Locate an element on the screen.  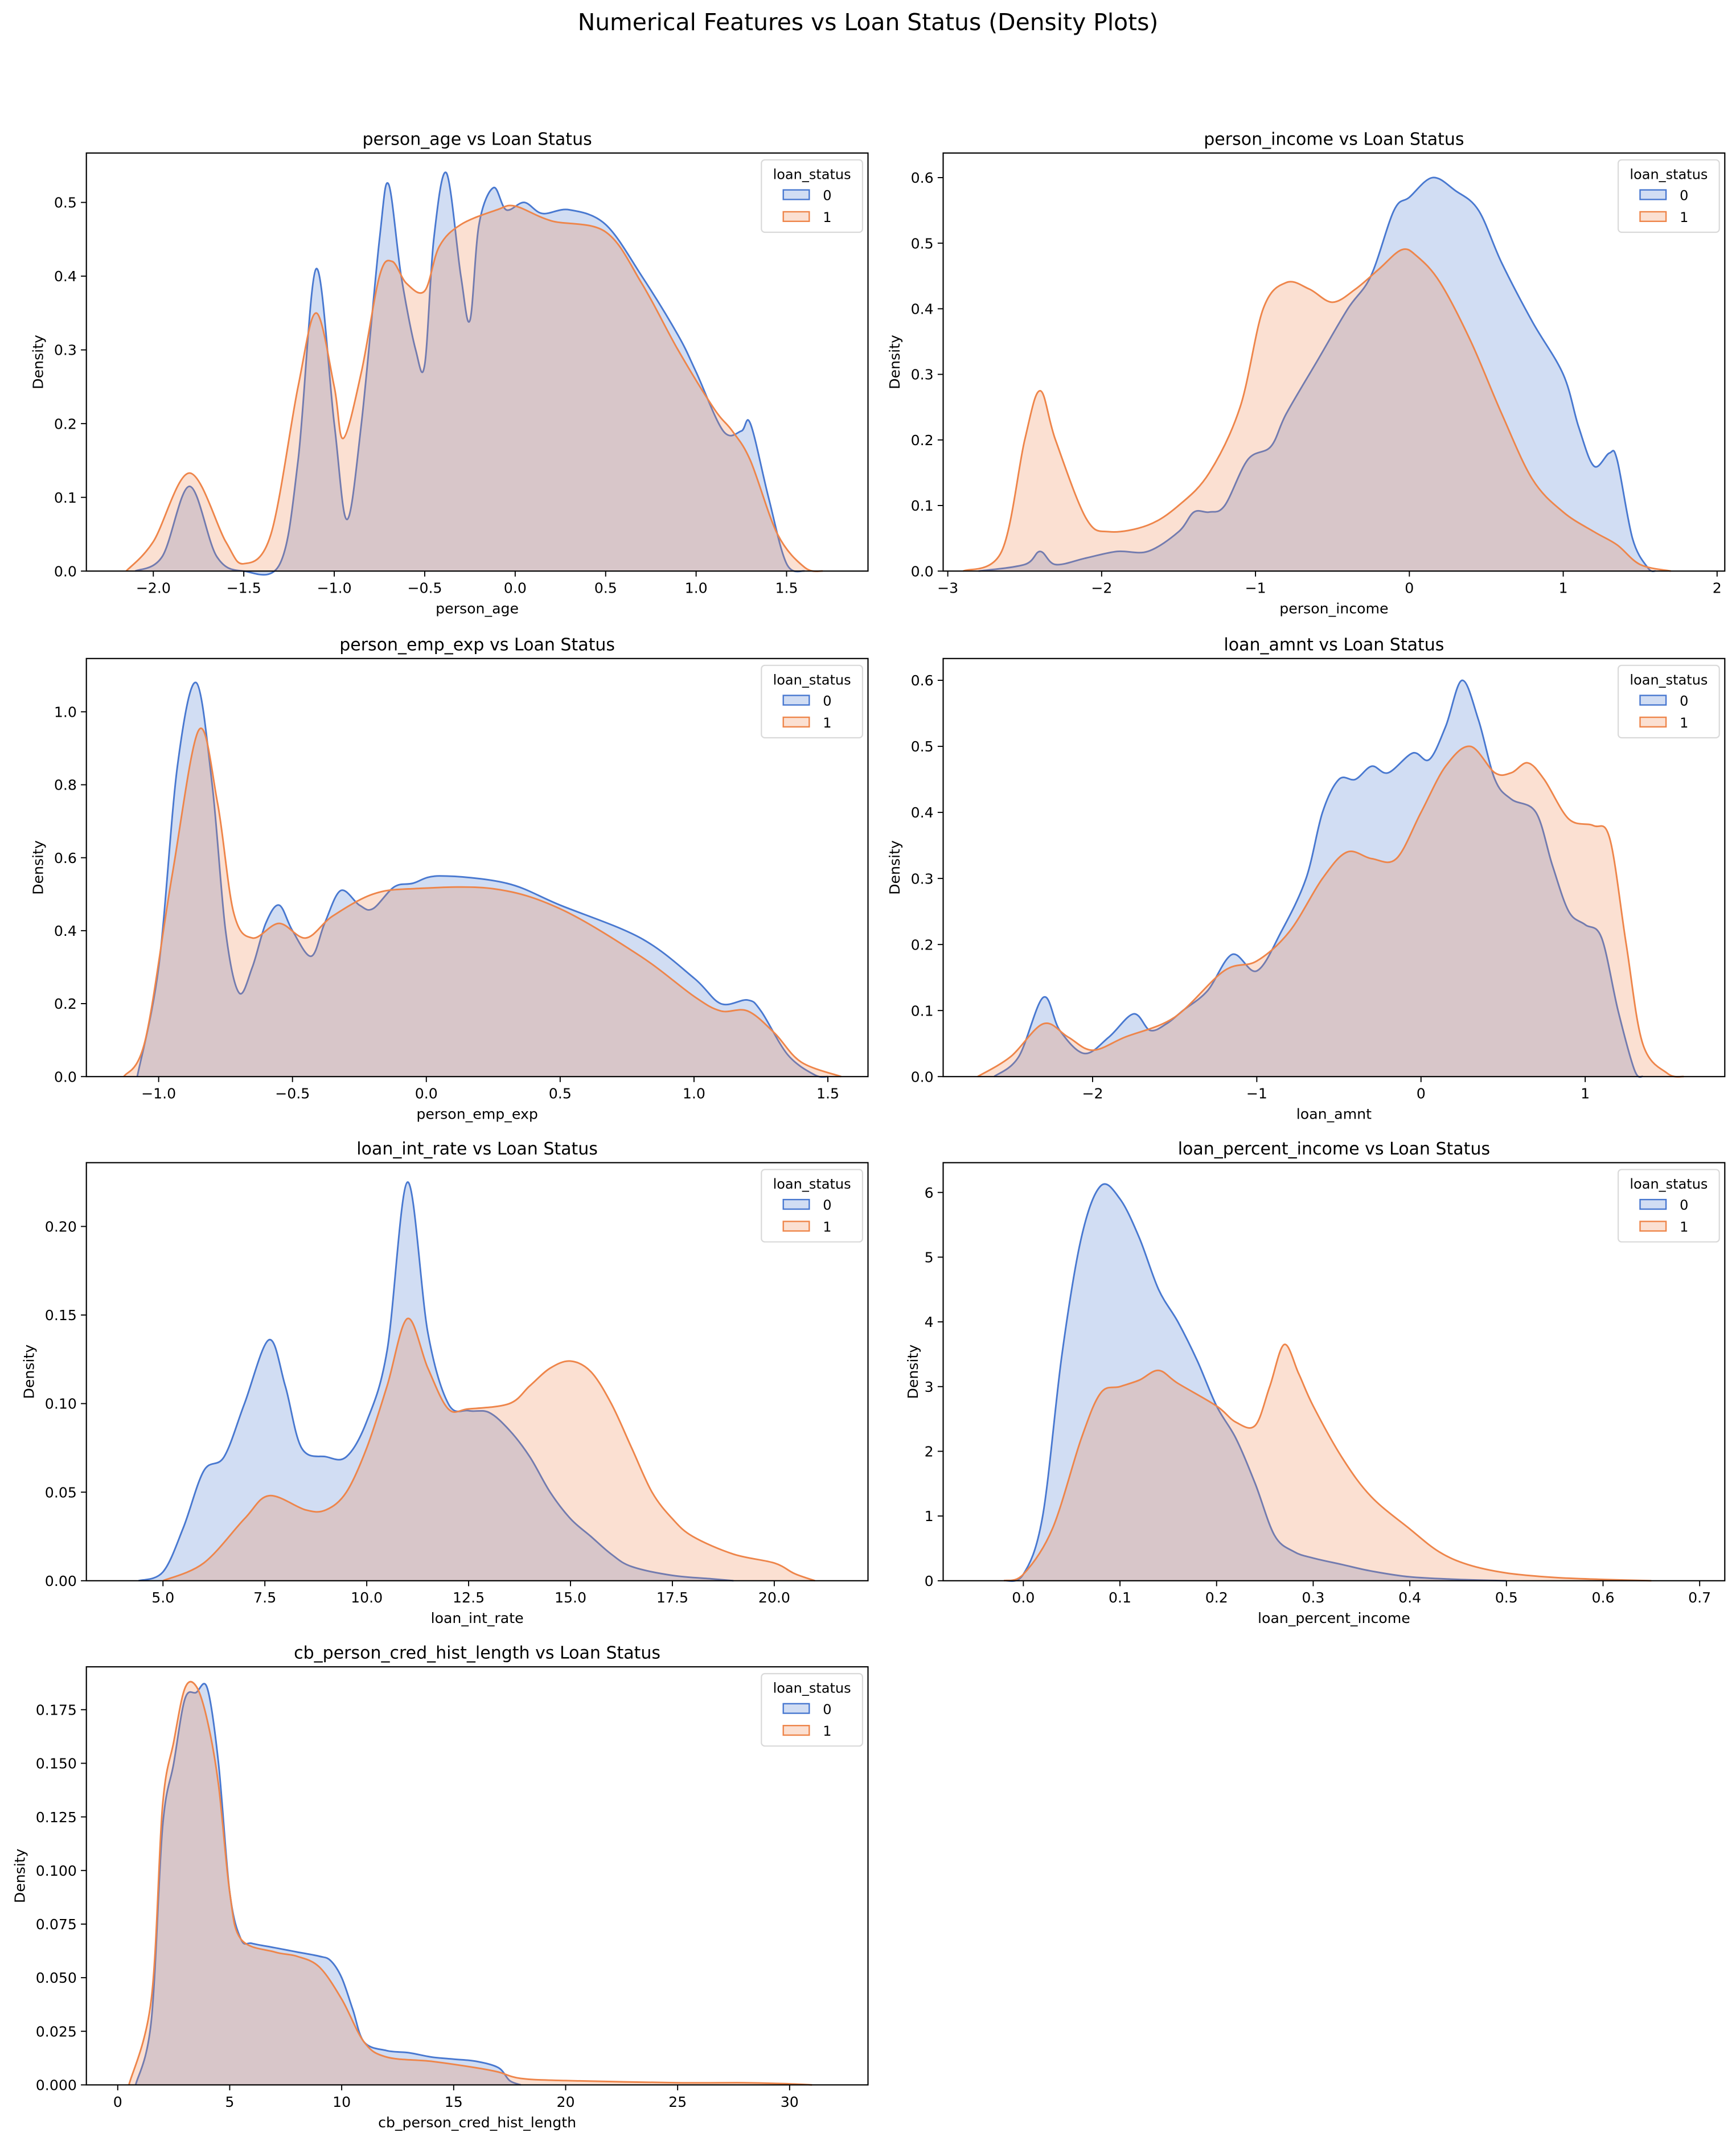
y-tick-label: 2 is located at coordinates (930, 1452).